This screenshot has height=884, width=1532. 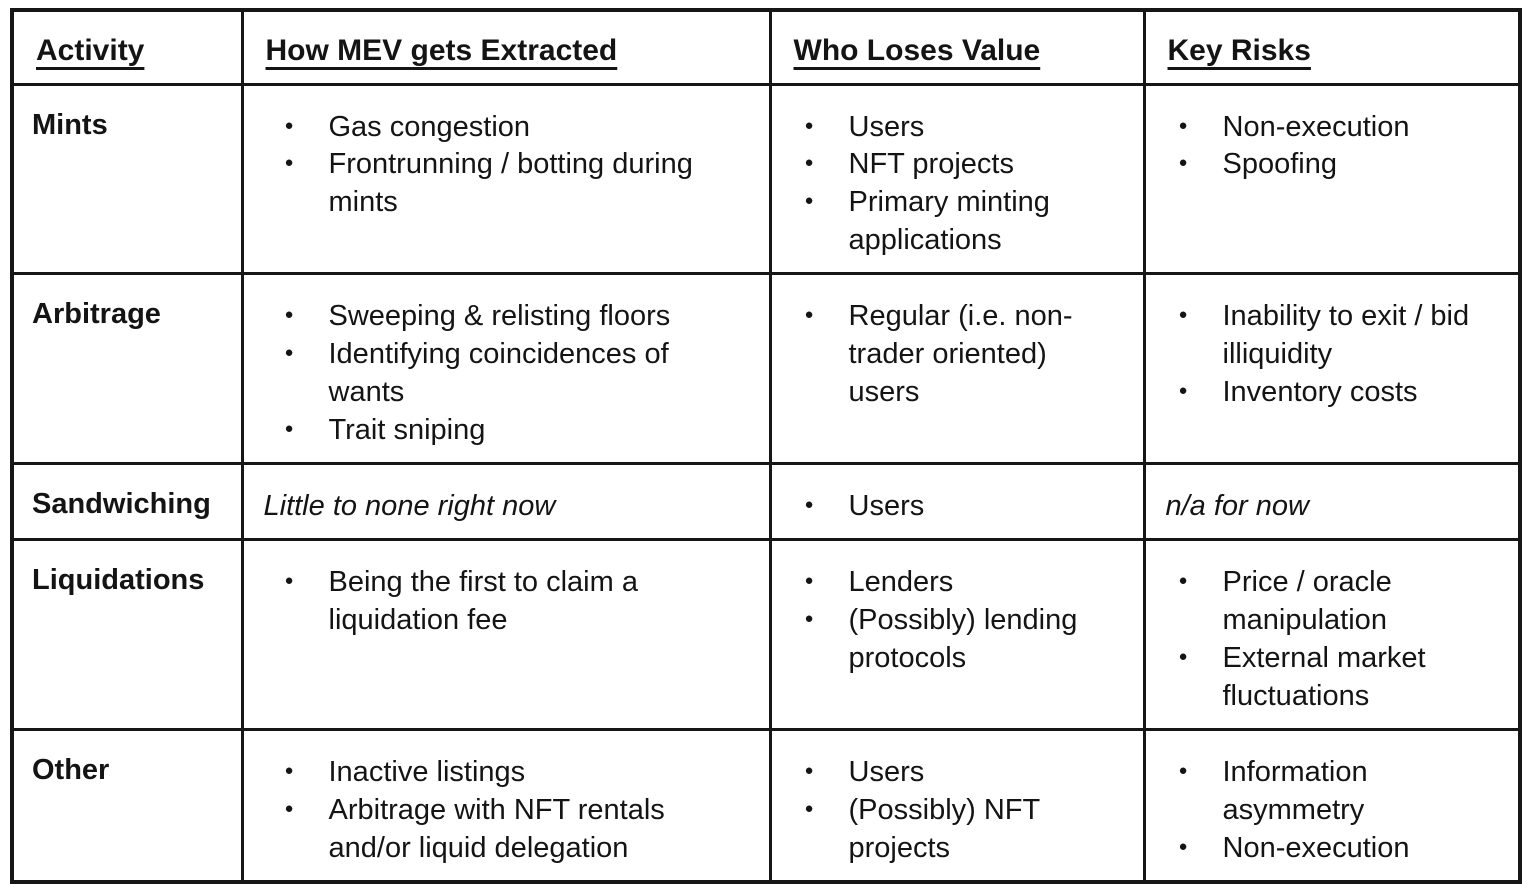 I want to click on row-label-other: Other, so click(x=127, y=806).